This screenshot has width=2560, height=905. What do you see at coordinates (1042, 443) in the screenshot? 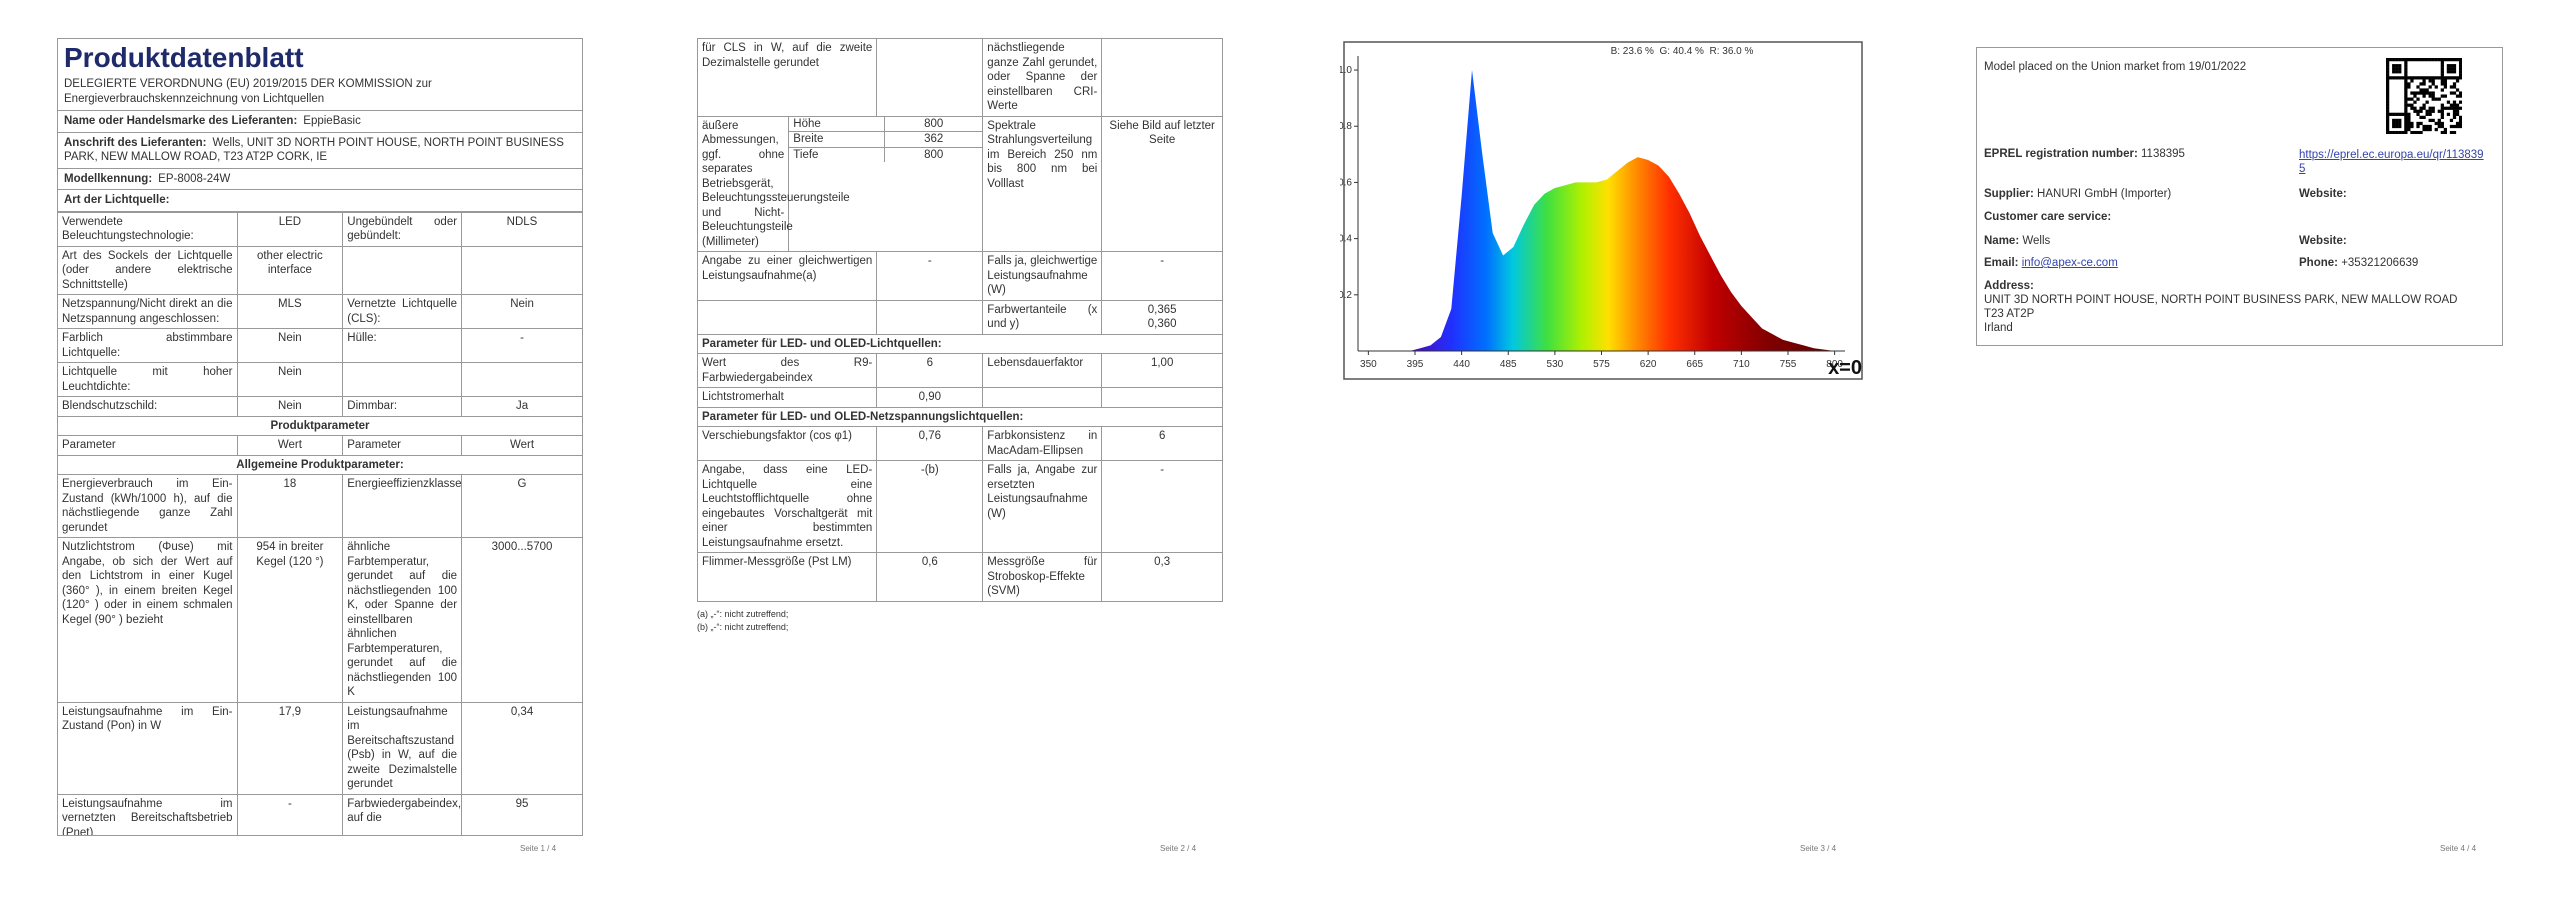
I see `table-cell: Farbkonsistenz in MacAdam-Ellipsen` at bounding box center [1042, 443].